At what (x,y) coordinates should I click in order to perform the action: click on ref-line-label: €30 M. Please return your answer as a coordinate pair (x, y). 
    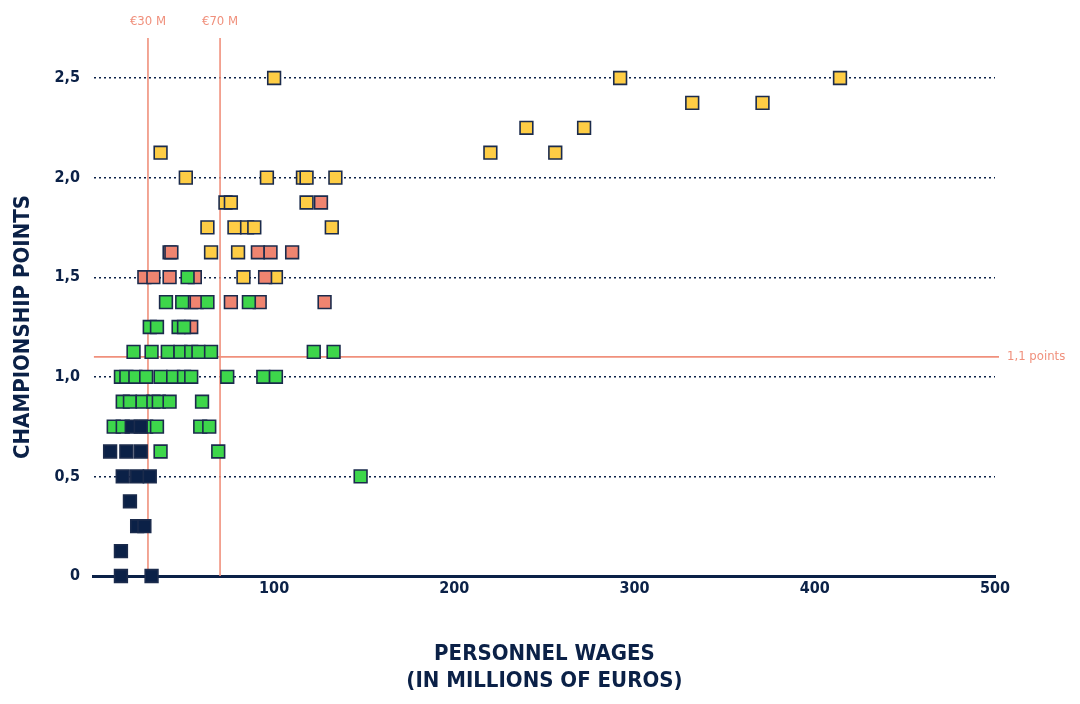
    Looking at the image, I should click on (148, 20).